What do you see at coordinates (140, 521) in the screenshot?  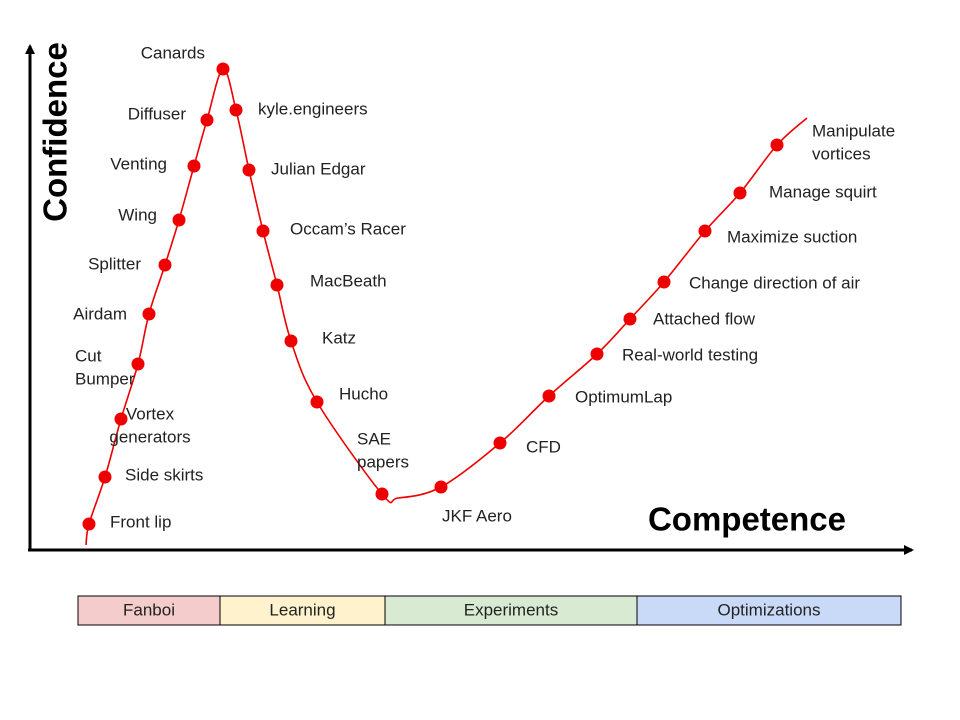 I see `point-label: Front lip` at bounding box center [140, 521].